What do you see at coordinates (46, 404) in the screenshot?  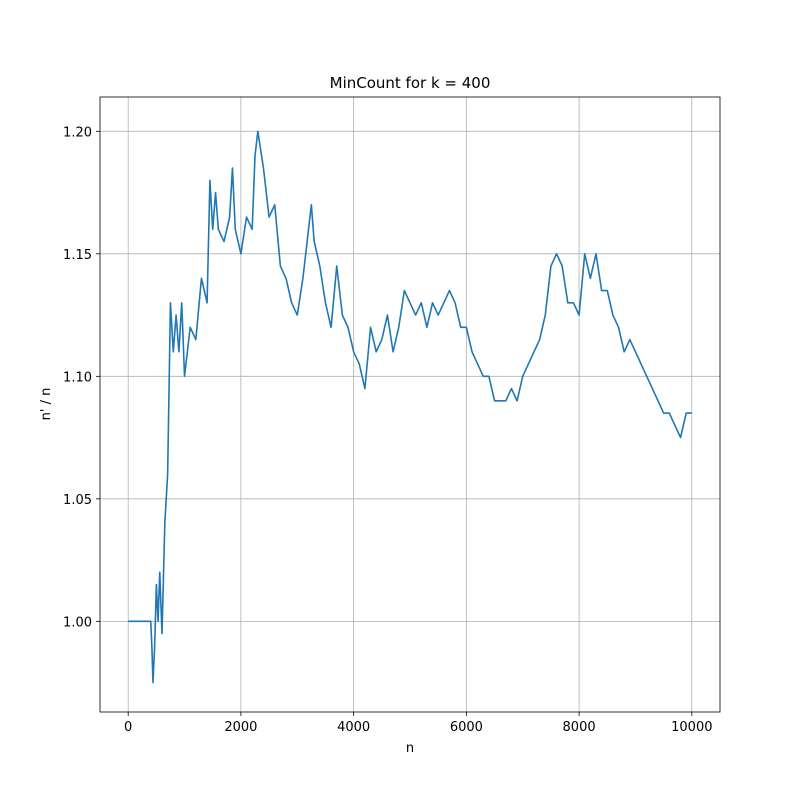 I see `y-axis-label: n' / n` at bounding box center [46, 404].